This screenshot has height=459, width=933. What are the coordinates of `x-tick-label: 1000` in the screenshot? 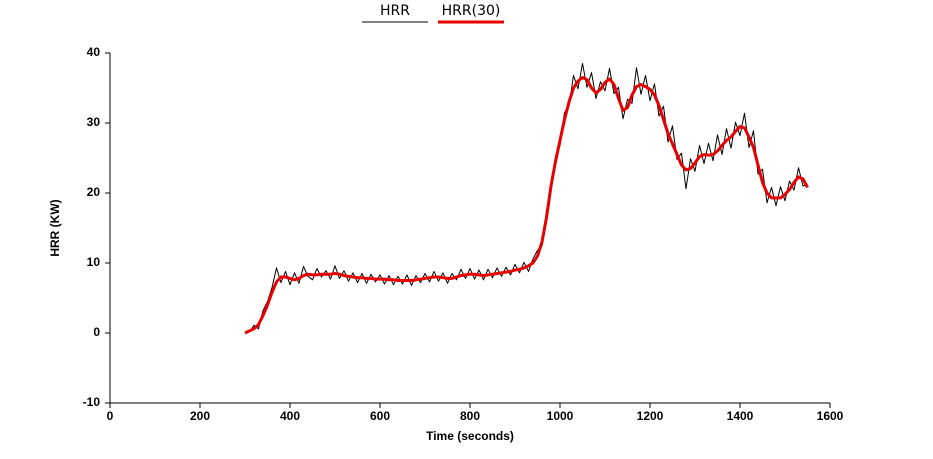 It's located at (560, 416).